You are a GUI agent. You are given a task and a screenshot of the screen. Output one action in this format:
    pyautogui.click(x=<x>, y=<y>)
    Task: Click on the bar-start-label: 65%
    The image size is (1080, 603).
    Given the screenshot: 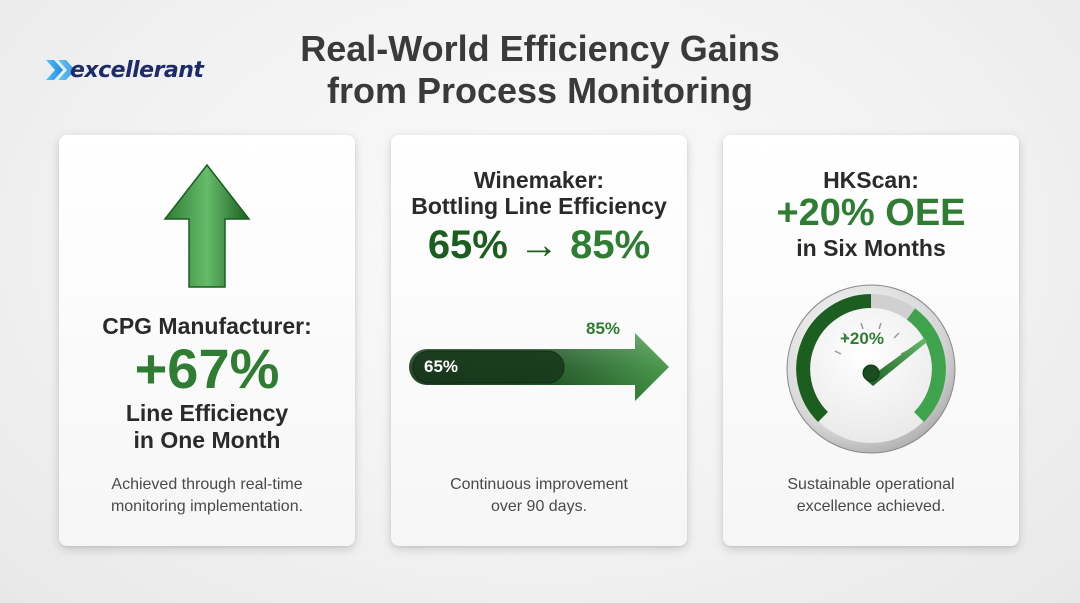 What is the action you would take?
    pyautogui.click(x=441, y=366)
    